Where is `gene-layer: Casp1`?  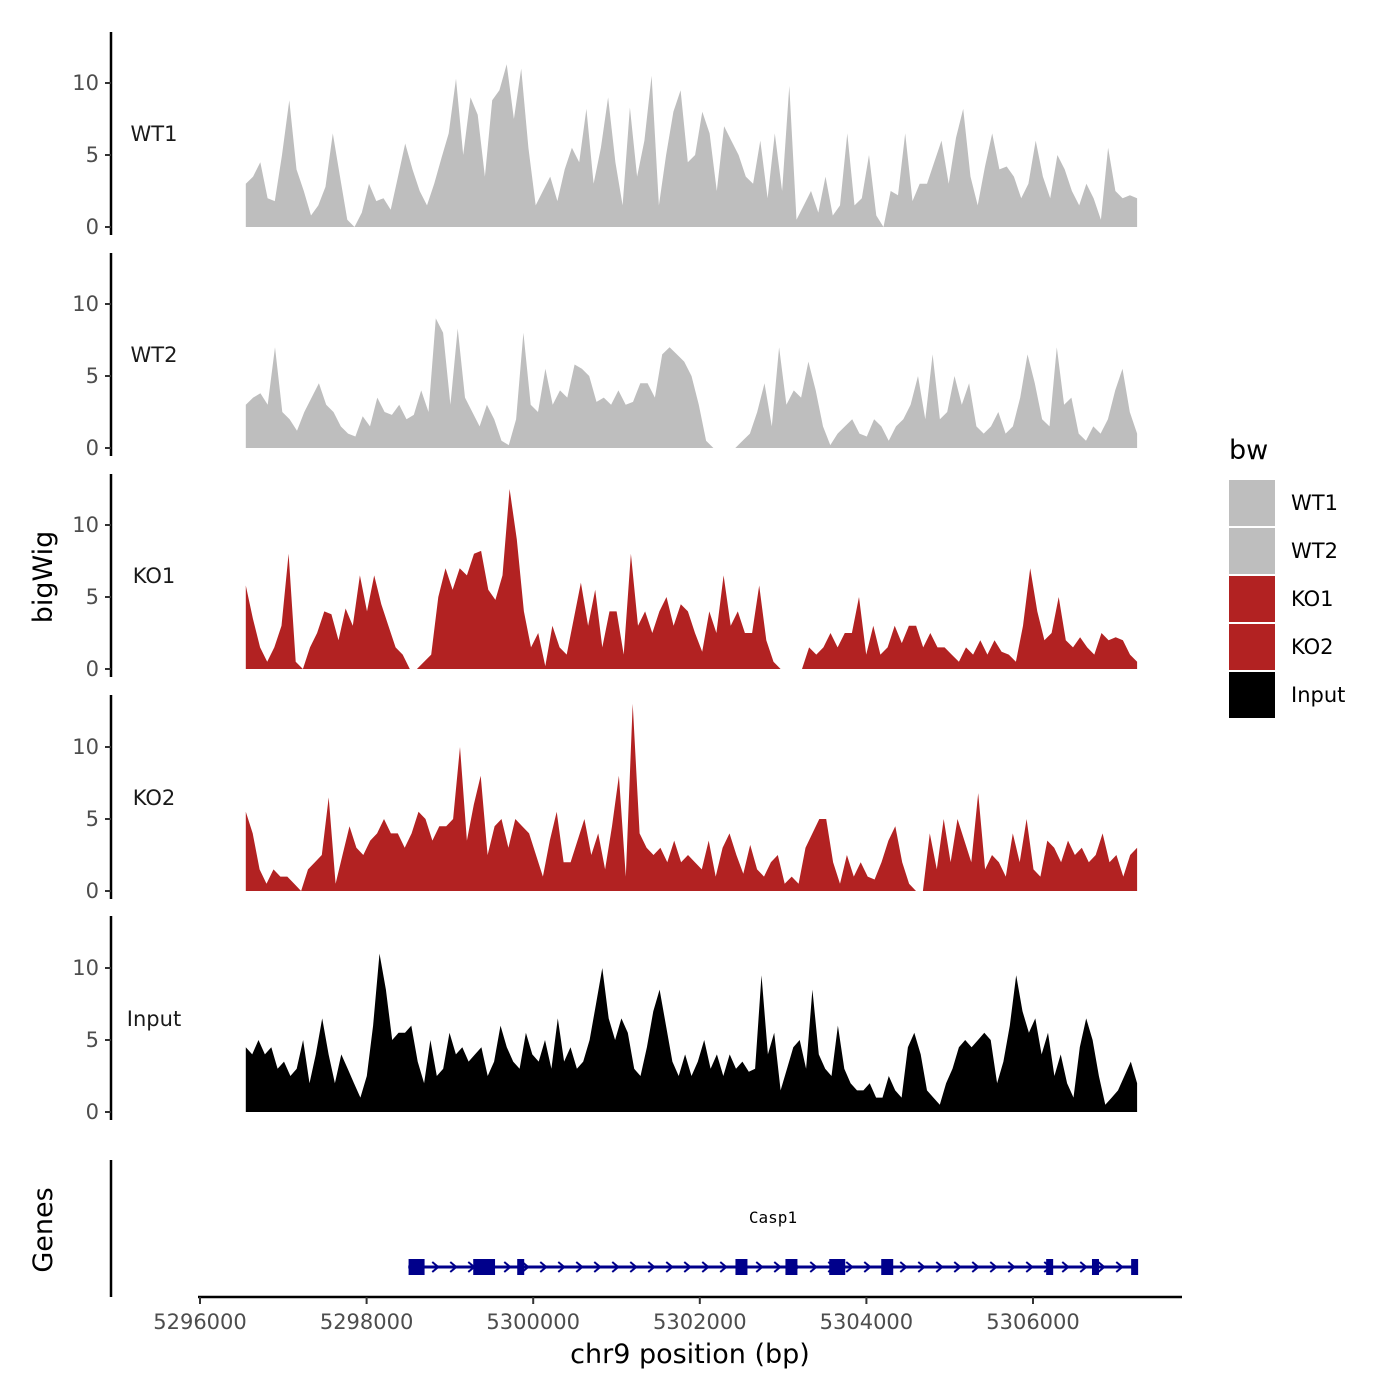 gene-layer: Casp1 is located at coordinates (624, 1228).